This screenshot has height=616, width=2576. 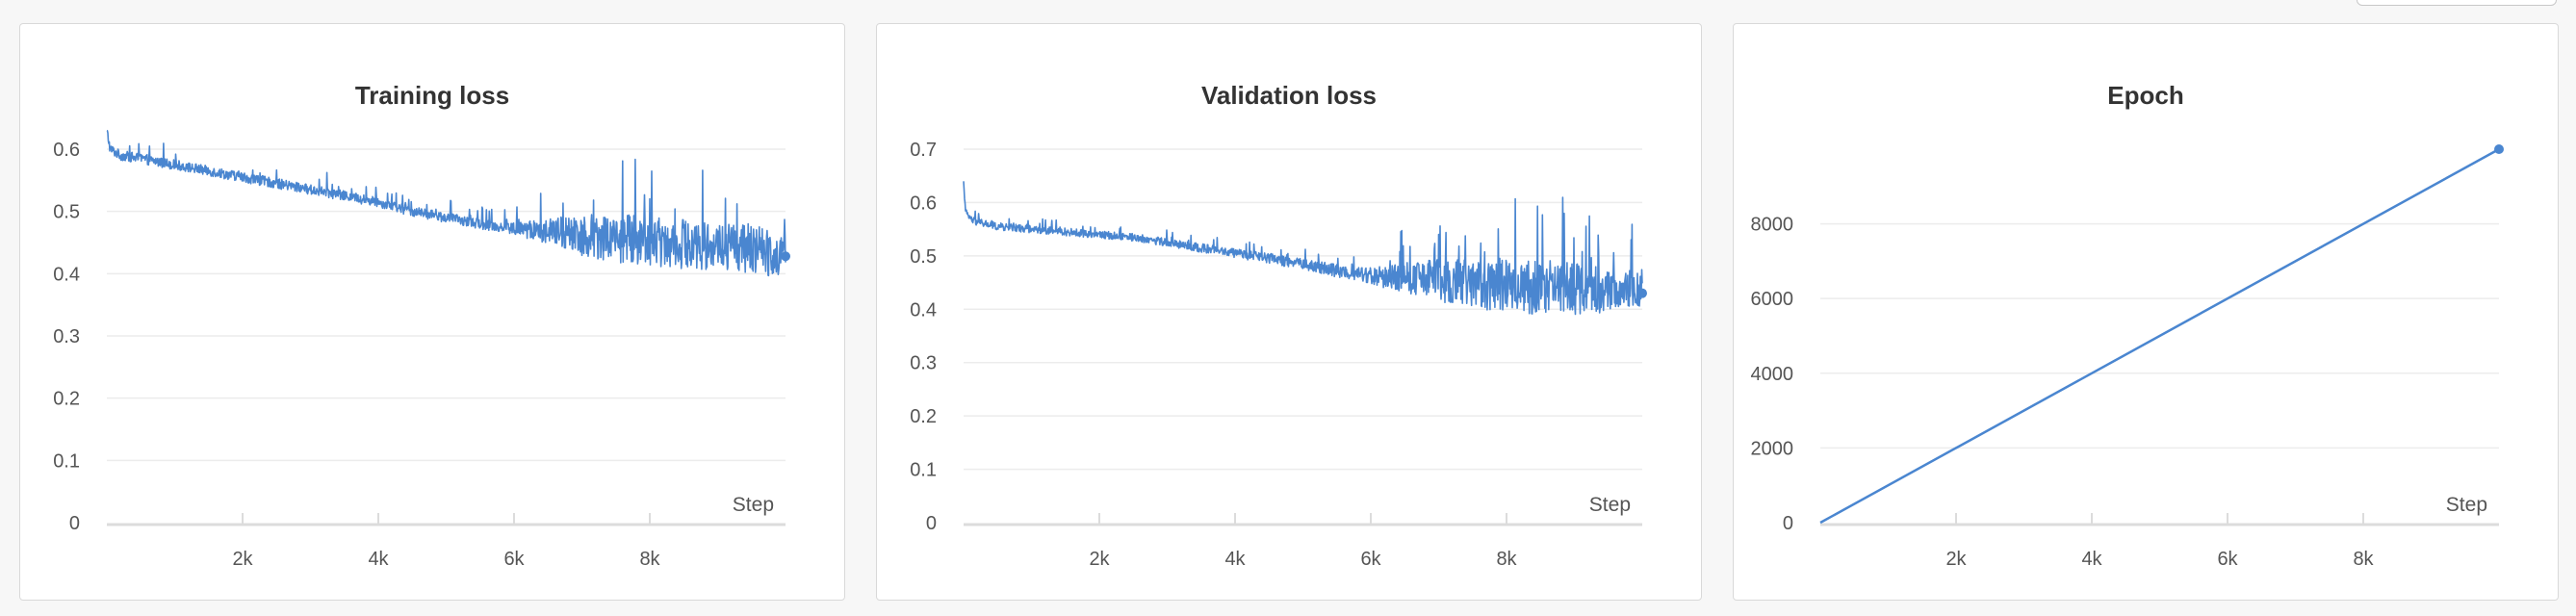 What do you see at coordinates (1773, 299) in the screenshot?
I see `y-tick-label: 6000` at bounding box center [1773, 299].